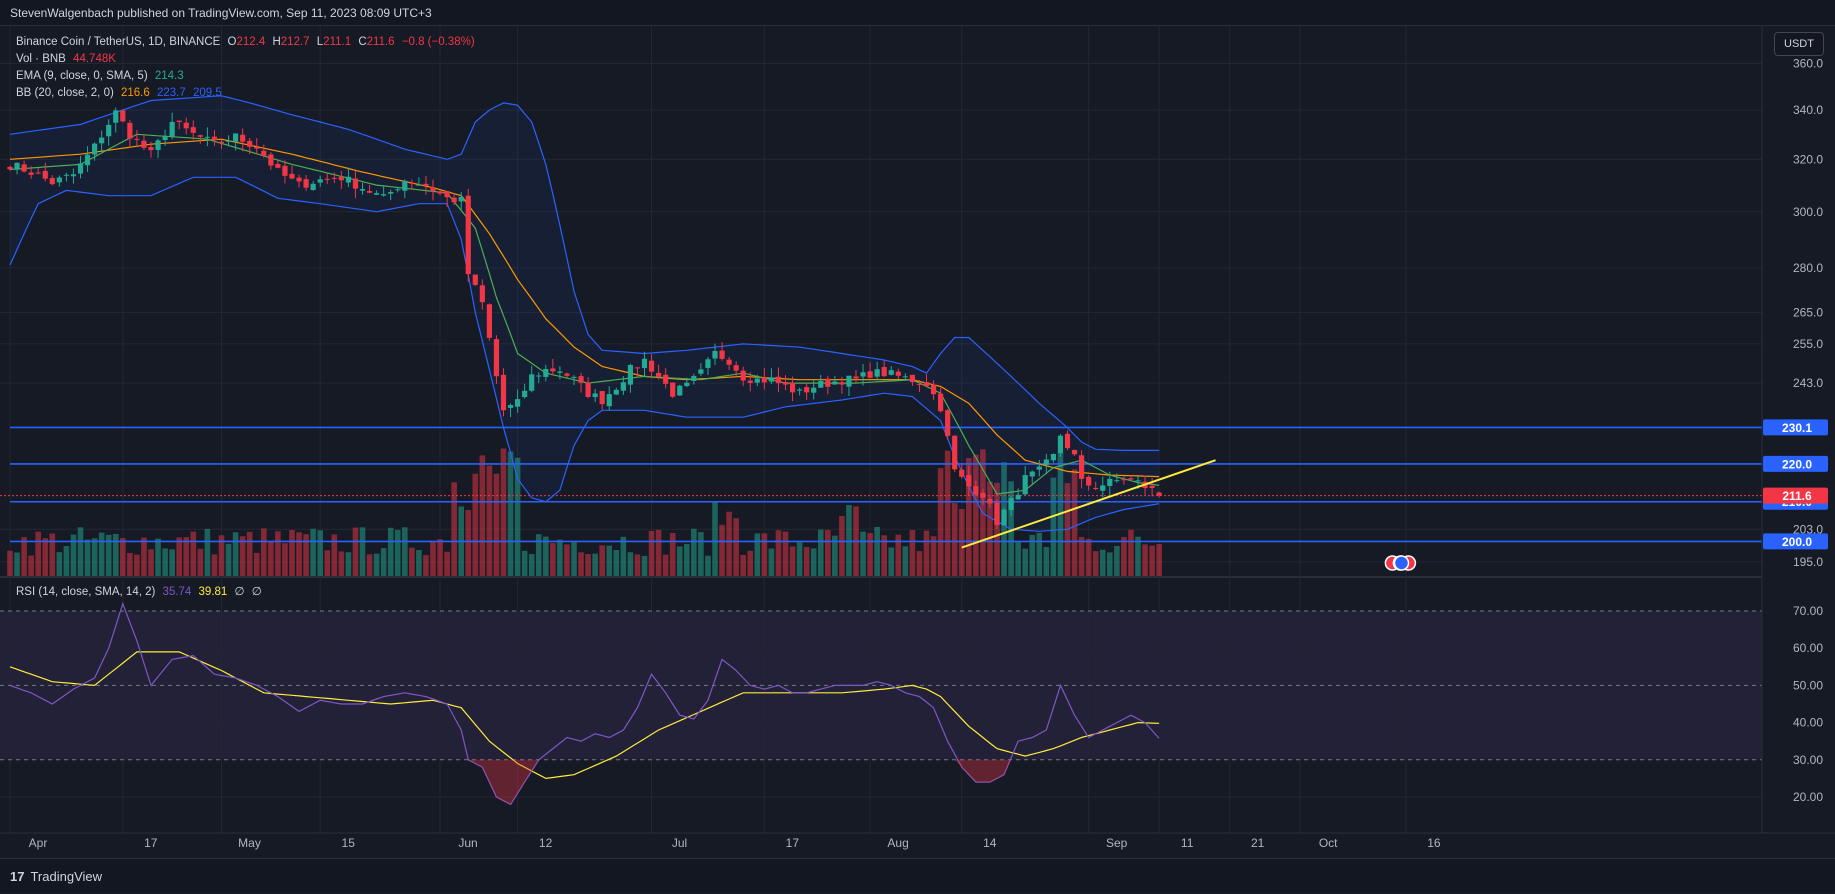 The height and width of the screenshot is (894, 1835). Describe the element at coordinates (66, 876) in the screenshot. I see `brand-name: TradingView` at that location.